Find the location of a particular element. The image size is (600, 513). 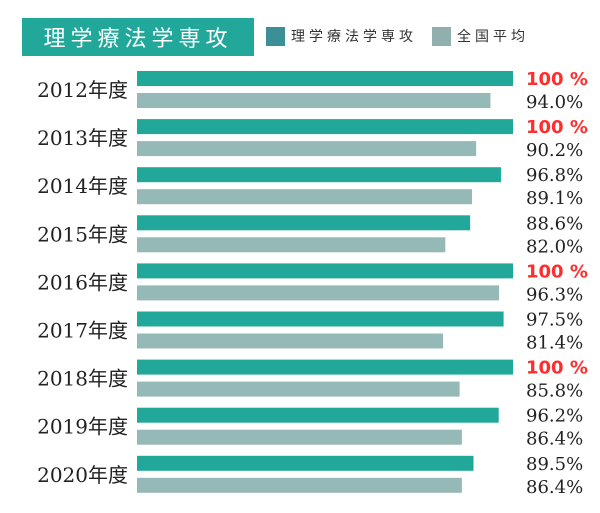

category-label: 2013年度 is located at coordinates (82, 138).